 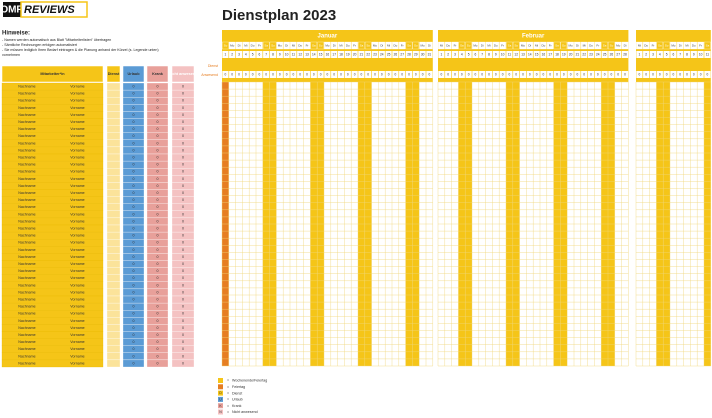 What do you see at coordinates (550, 55) in the screenshot?
I see `day-number: 17` at bounding box center [550, 55].